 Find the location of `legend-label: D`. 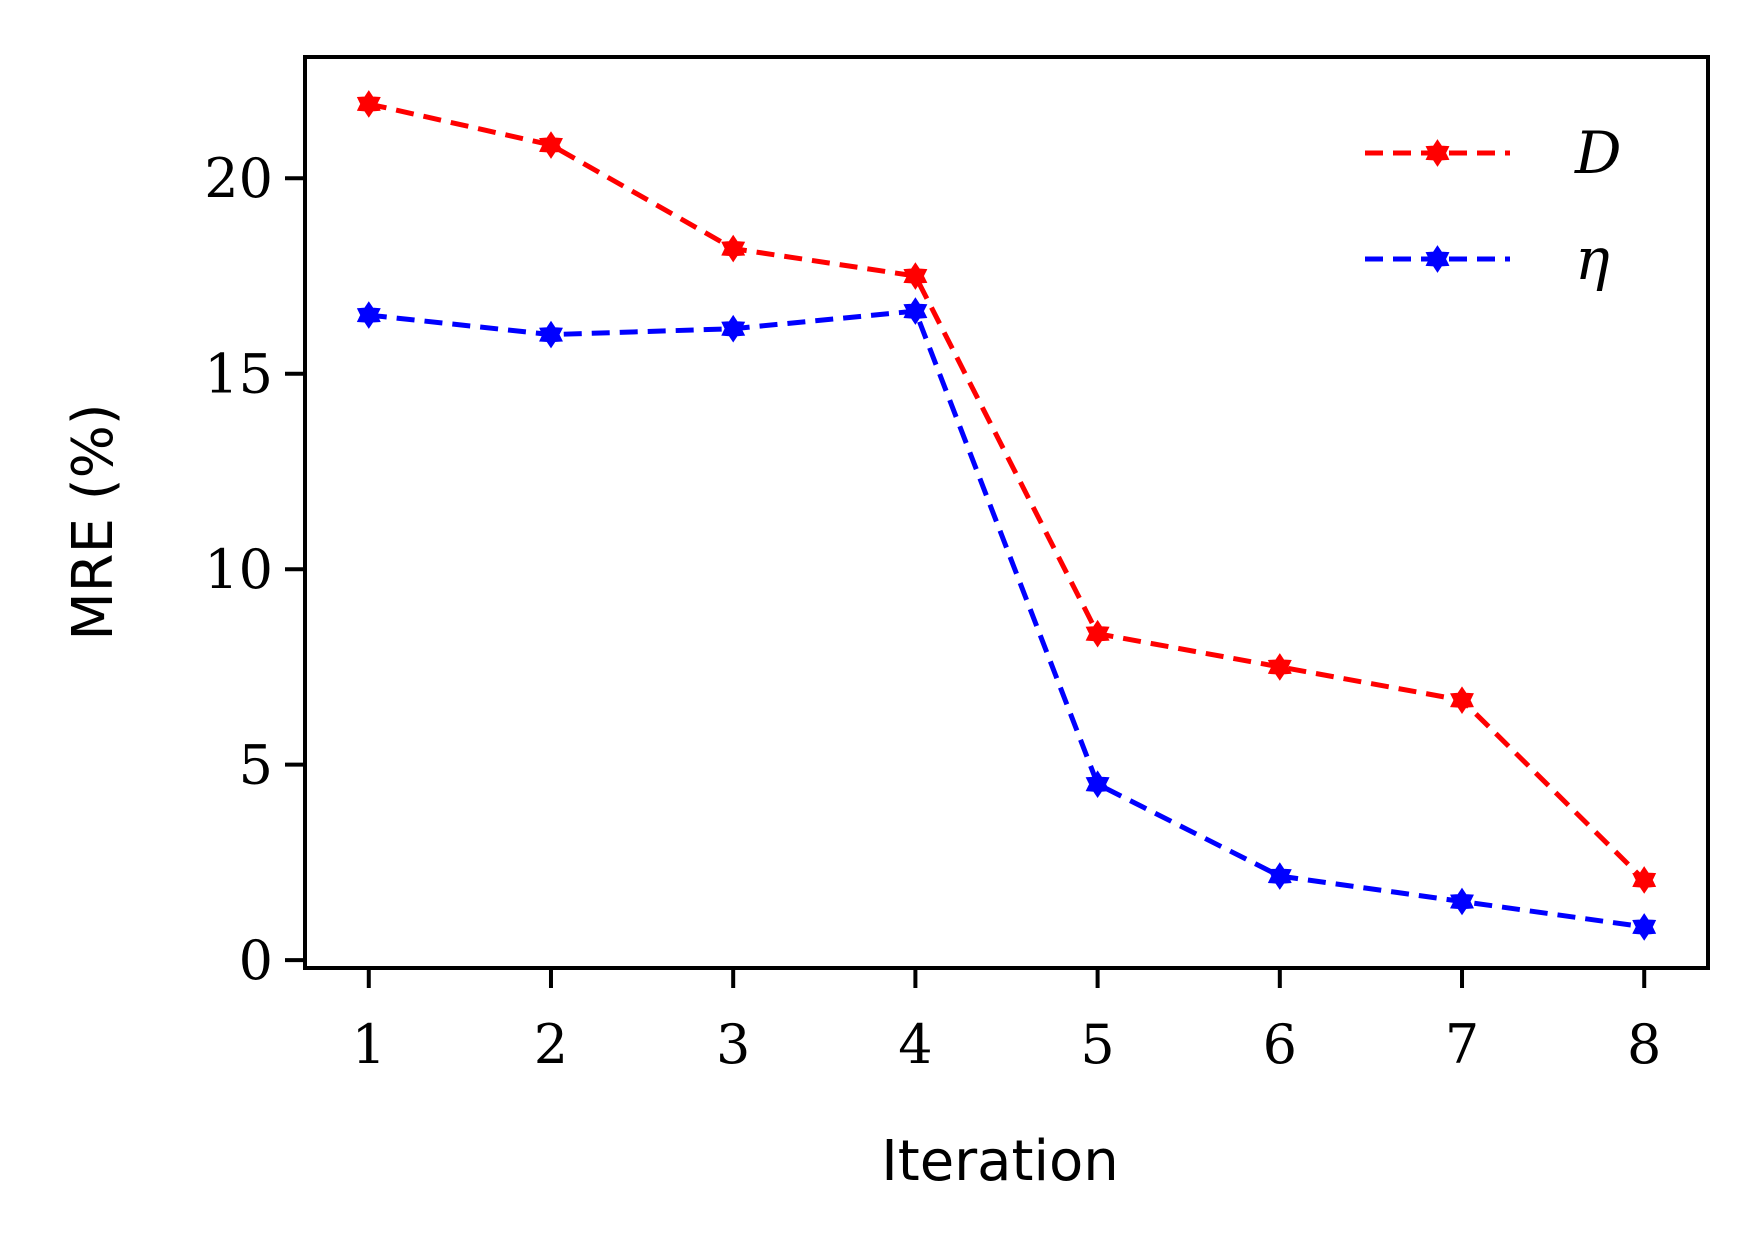

legend-label: D is located at coordinates (1598, 153).